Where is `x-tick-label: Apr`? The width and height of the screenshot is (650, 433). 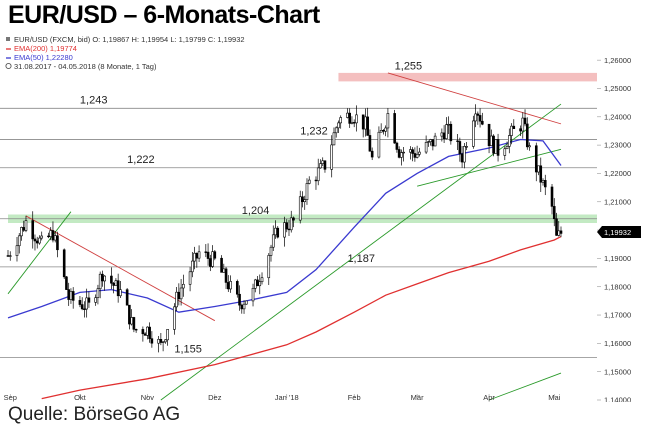
x-tick-label: Apr is located at coordinates (489, 397).